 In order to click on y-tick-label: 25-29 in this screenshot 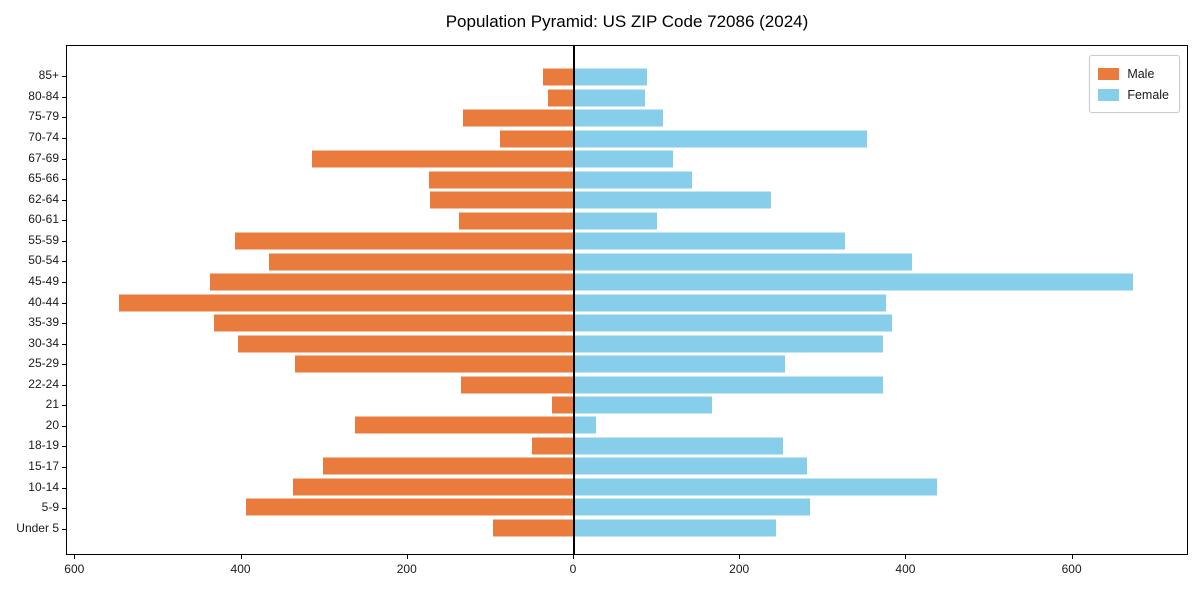, I will do `click(43, 363)`.